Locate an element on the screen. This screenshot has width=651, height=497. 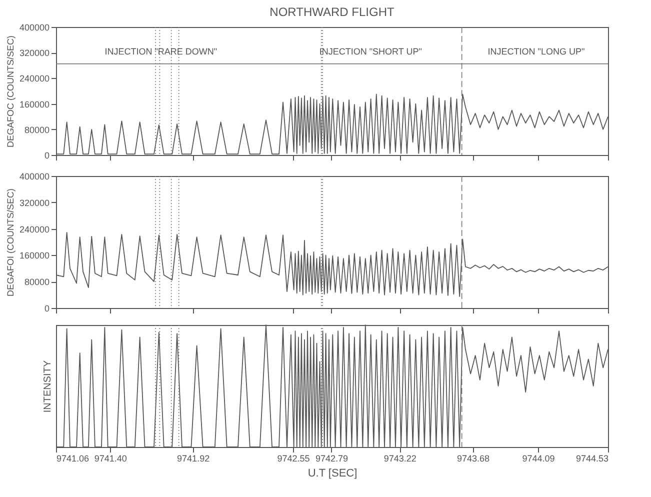
x-tick-label: 9744.09 is located at coordinates (538, 459).